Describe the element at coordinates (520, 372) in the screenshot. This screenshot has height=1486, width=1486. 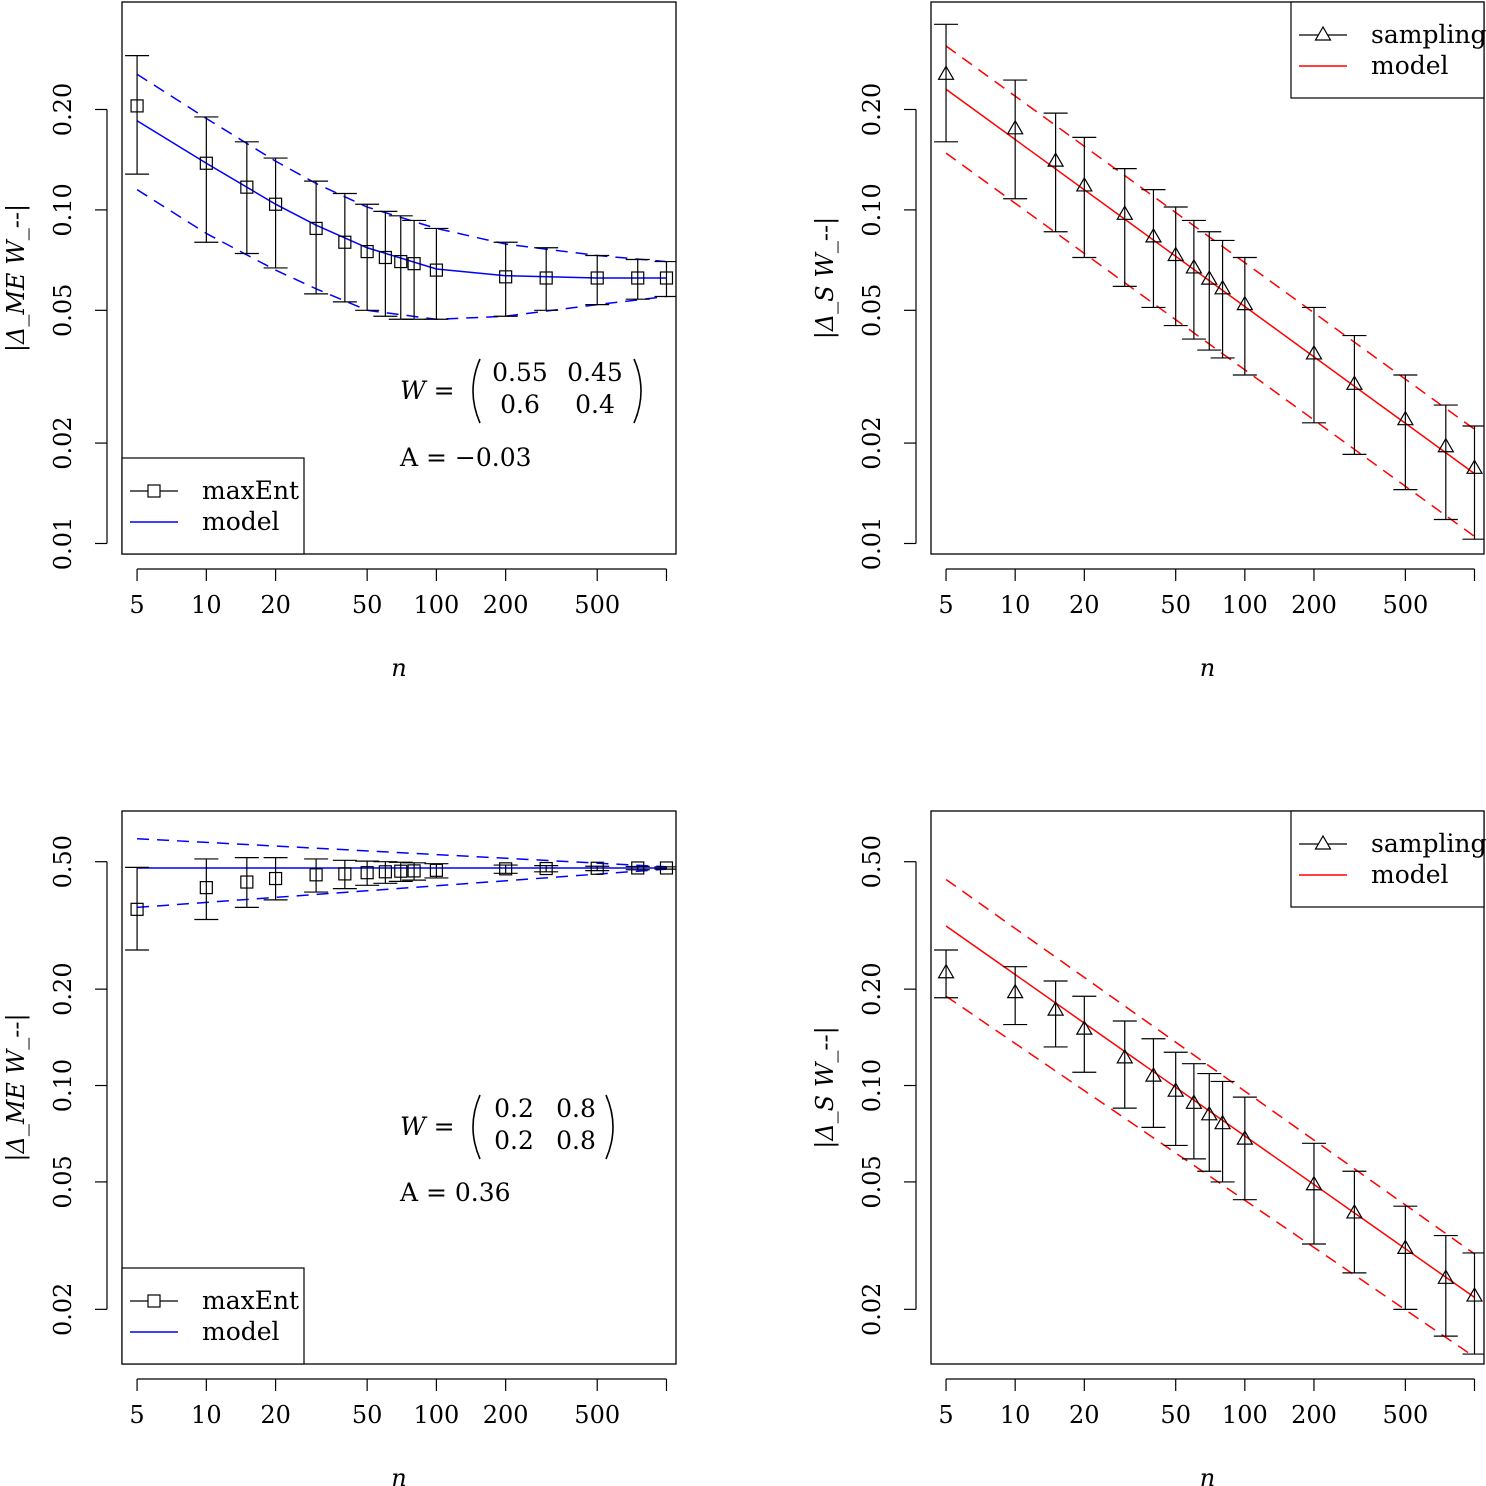
I see `matrix-cell: 0.55` at that location.